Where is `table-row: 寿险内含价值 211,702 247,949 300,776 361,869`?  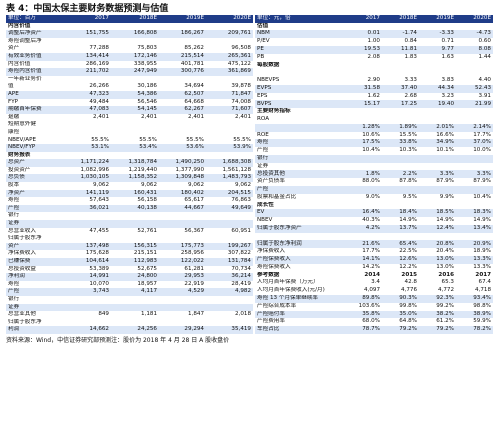 table-row: 寿险内含价值 211,702 247,949 300,776 361,869 is located at coordinates (129, 72).